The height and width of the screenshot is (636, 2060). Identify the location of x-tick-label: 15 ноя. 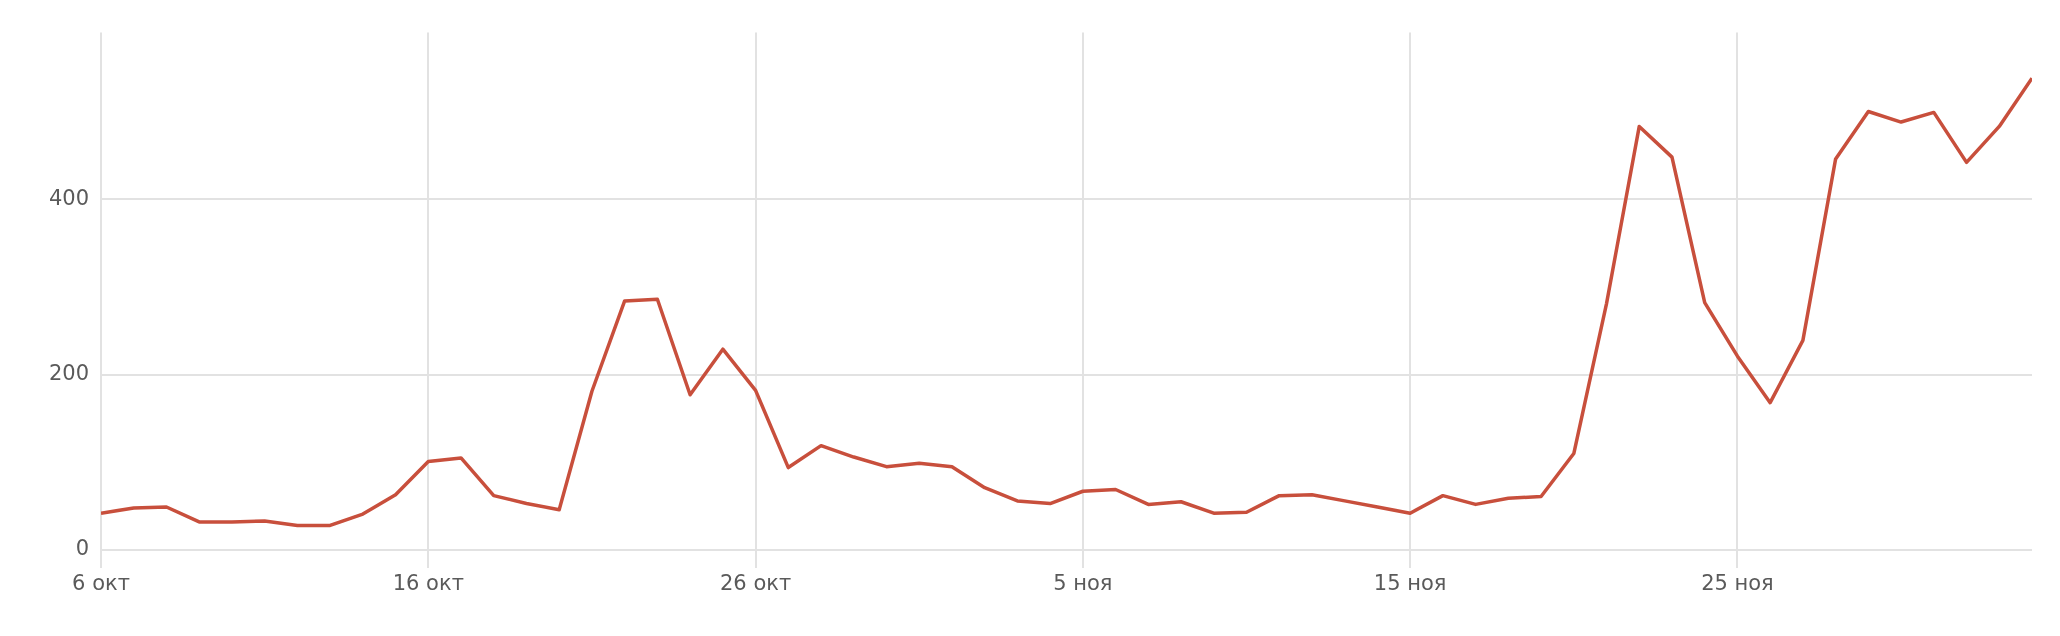
(1410, 583).